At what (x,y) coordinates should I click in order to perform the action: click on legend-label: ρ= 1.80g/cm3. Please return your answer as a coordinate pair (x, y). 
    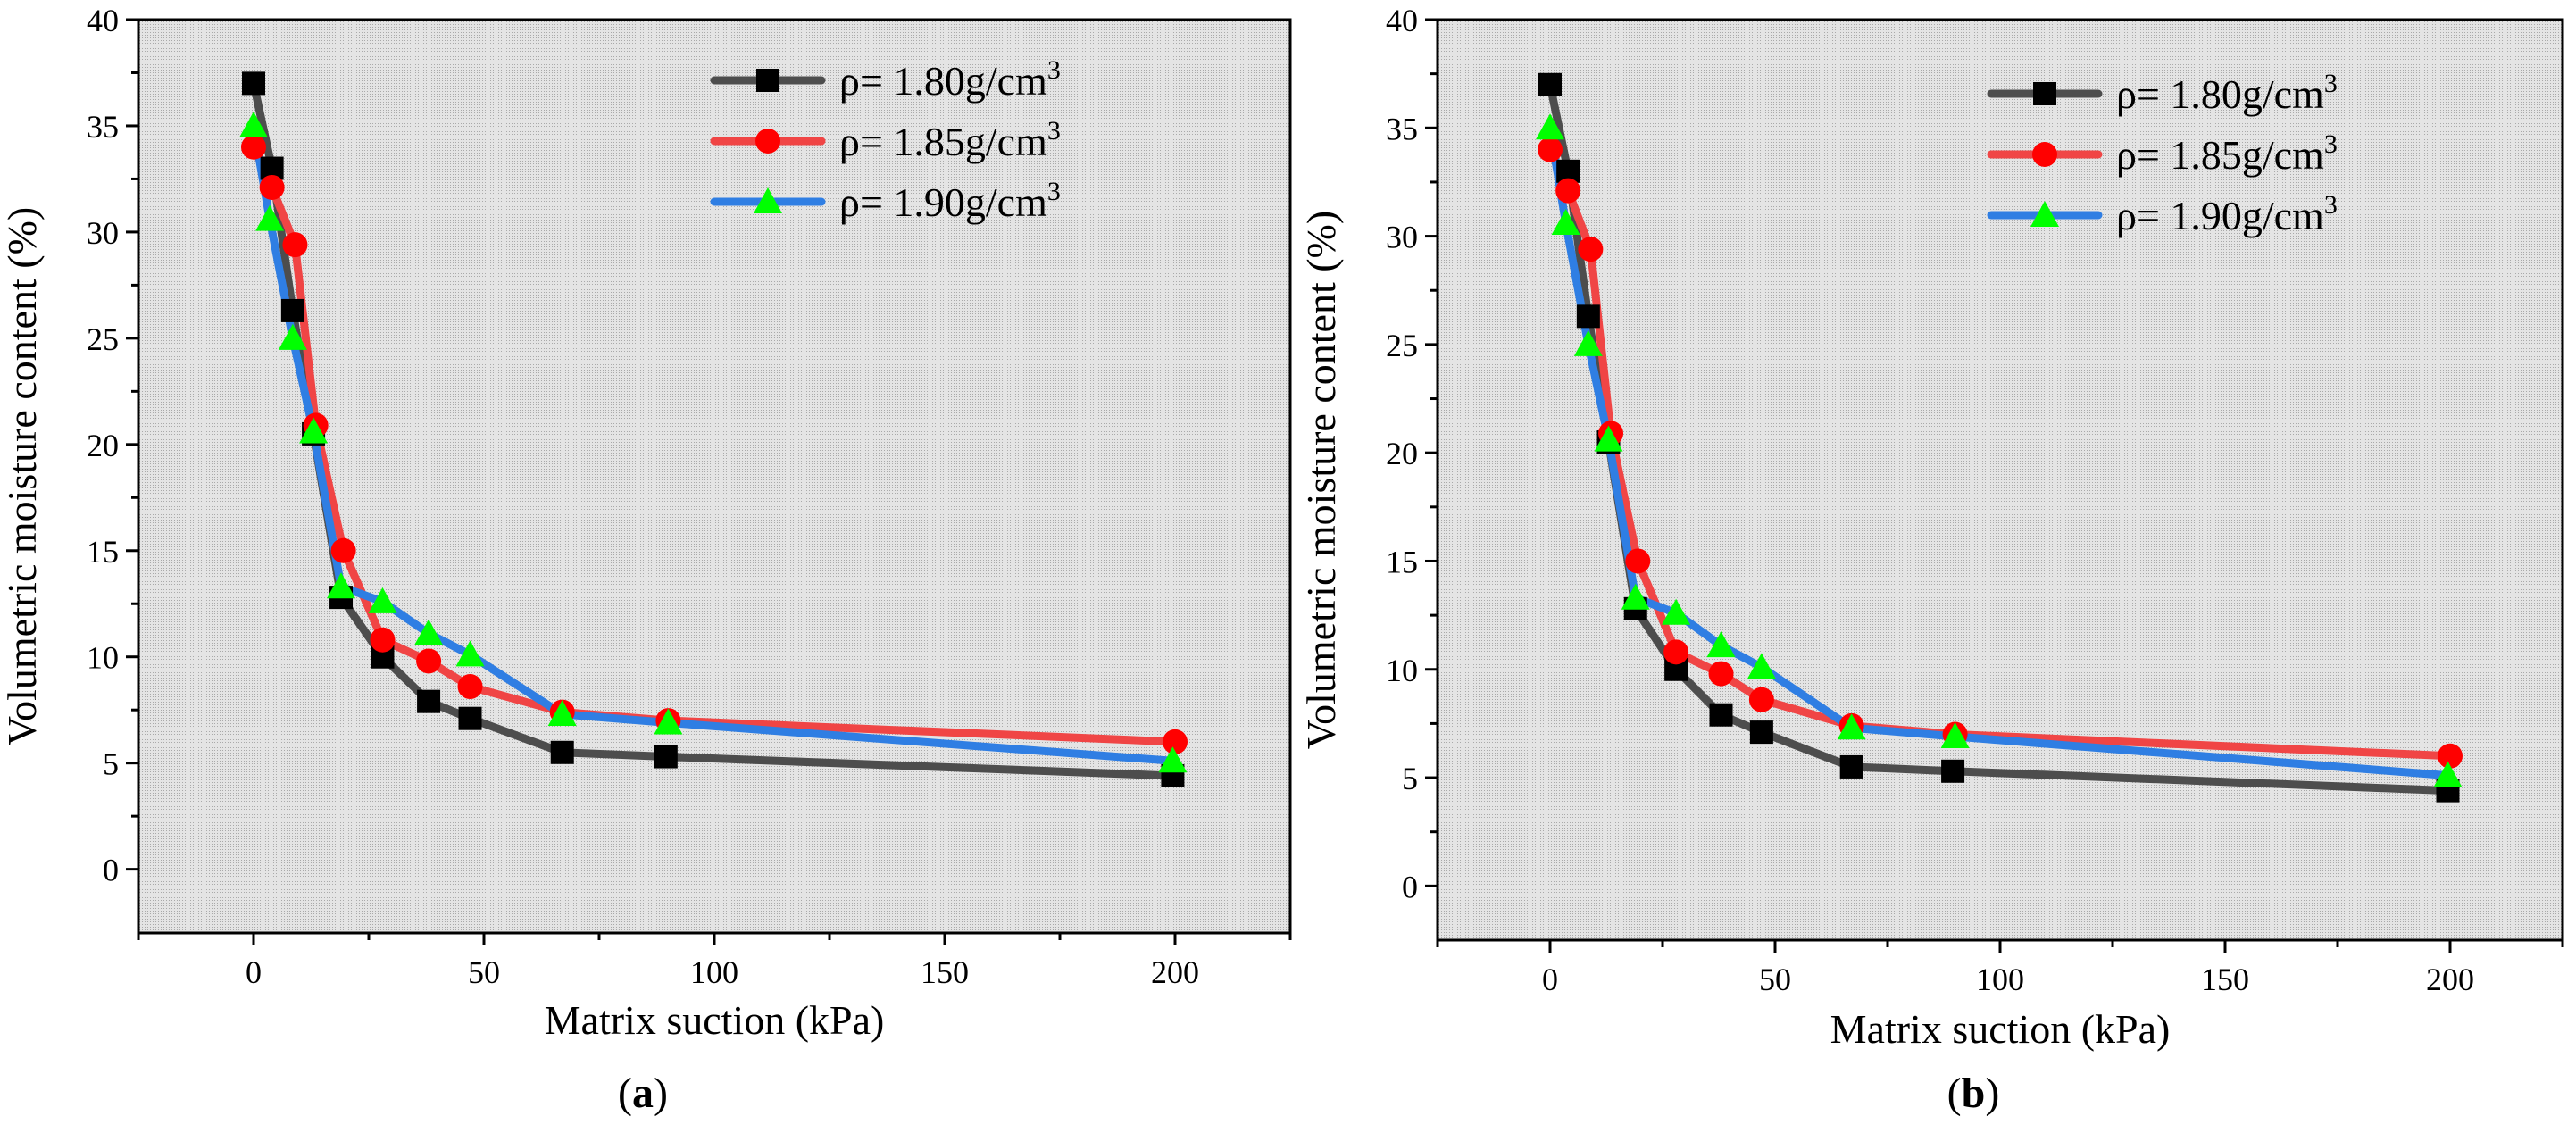
    Looking at the image, I should click on (2227, 93).